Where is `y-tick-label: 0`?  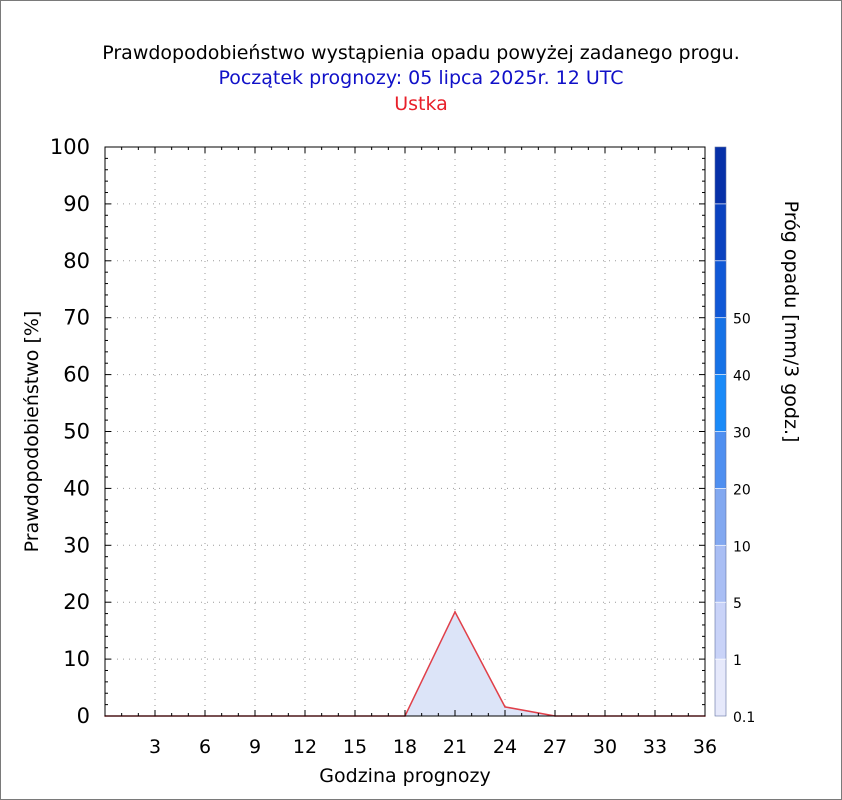 y-tick-label: 0 is located at coordinates (83, 716).